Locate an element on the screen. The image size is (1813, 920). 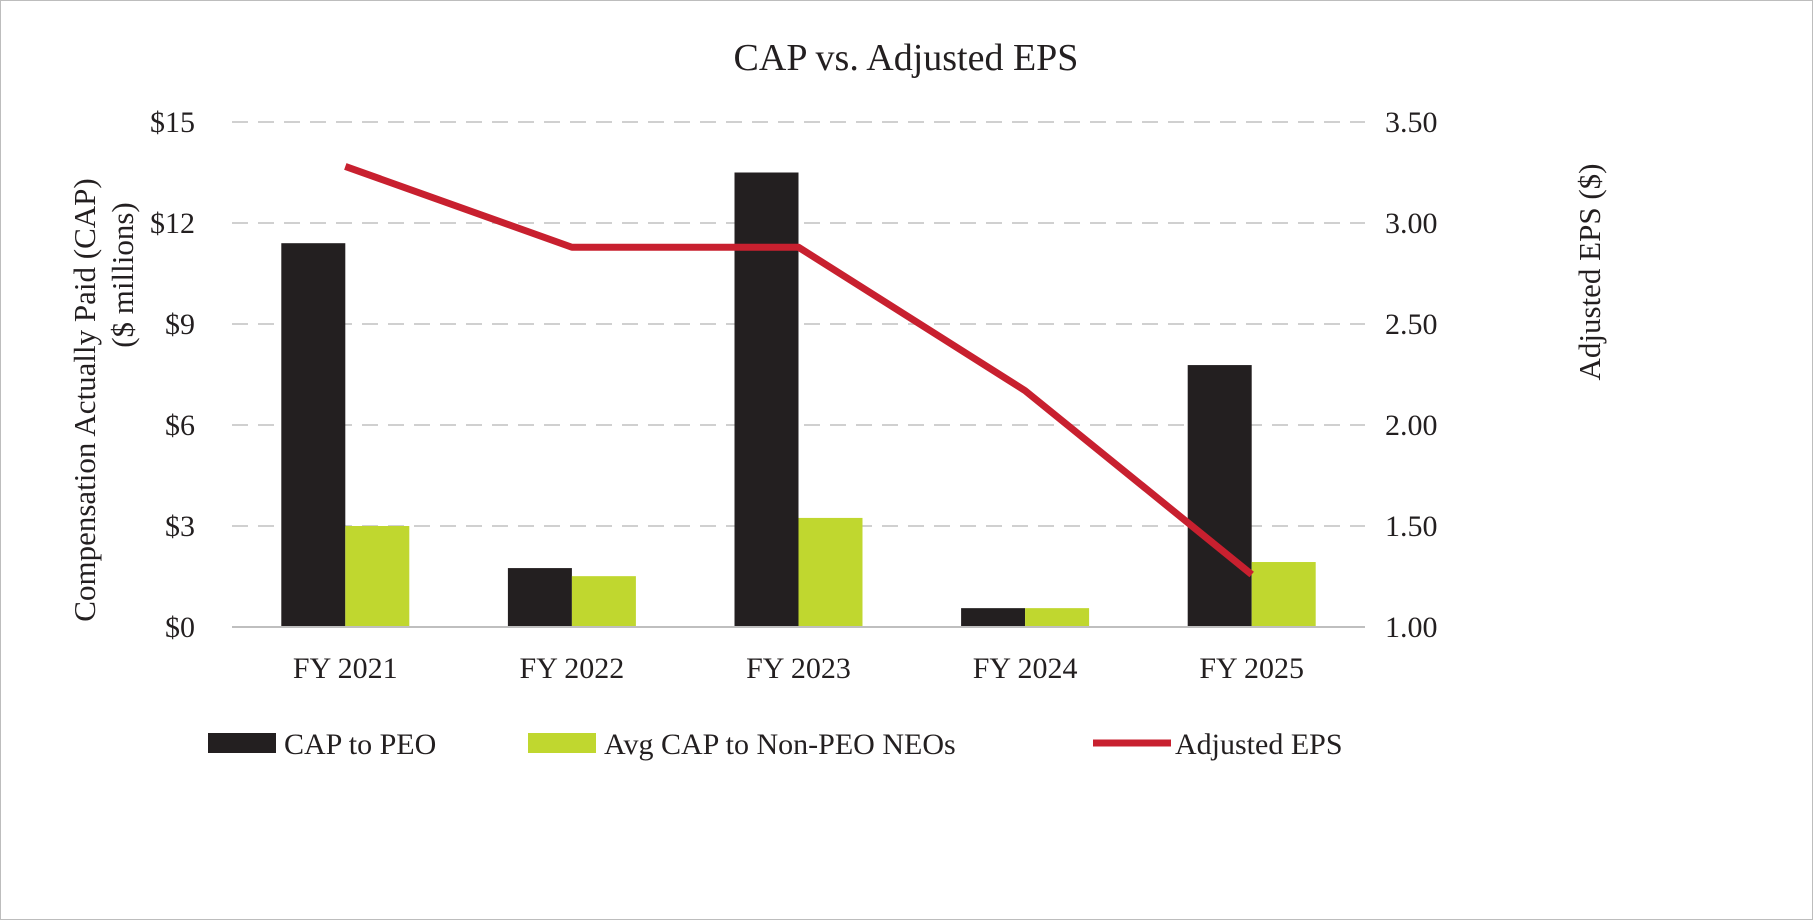
y-right-tick-label: 3.00 is located at coordinates (1411, 223).